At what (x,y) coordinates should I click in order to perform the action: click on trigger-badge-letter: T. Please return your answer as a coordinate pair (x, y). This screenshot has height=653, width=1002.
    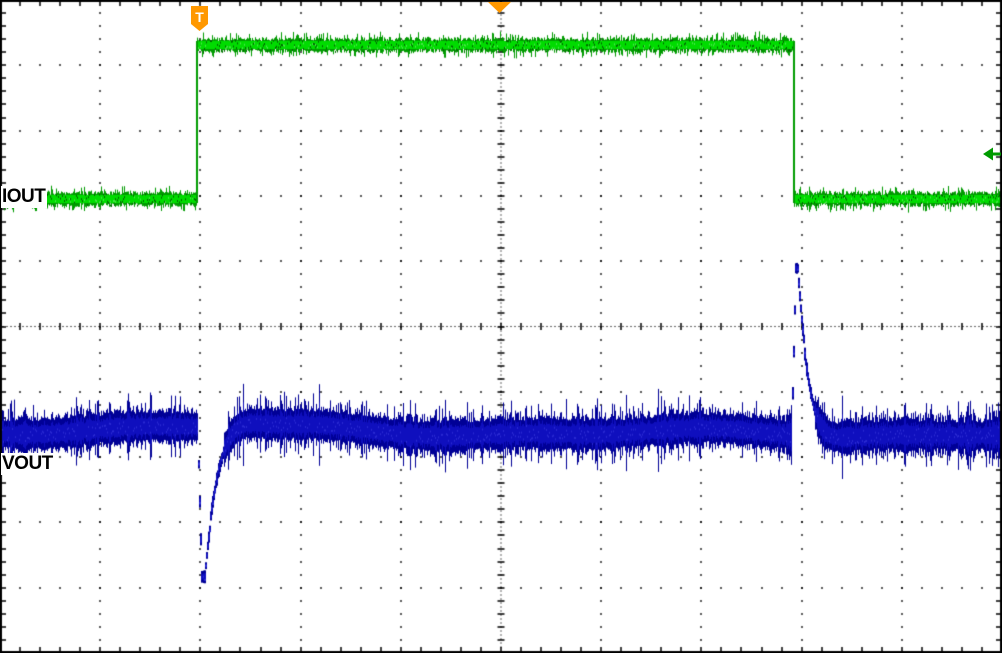
    Looking at the image, I should click on (199, 16).